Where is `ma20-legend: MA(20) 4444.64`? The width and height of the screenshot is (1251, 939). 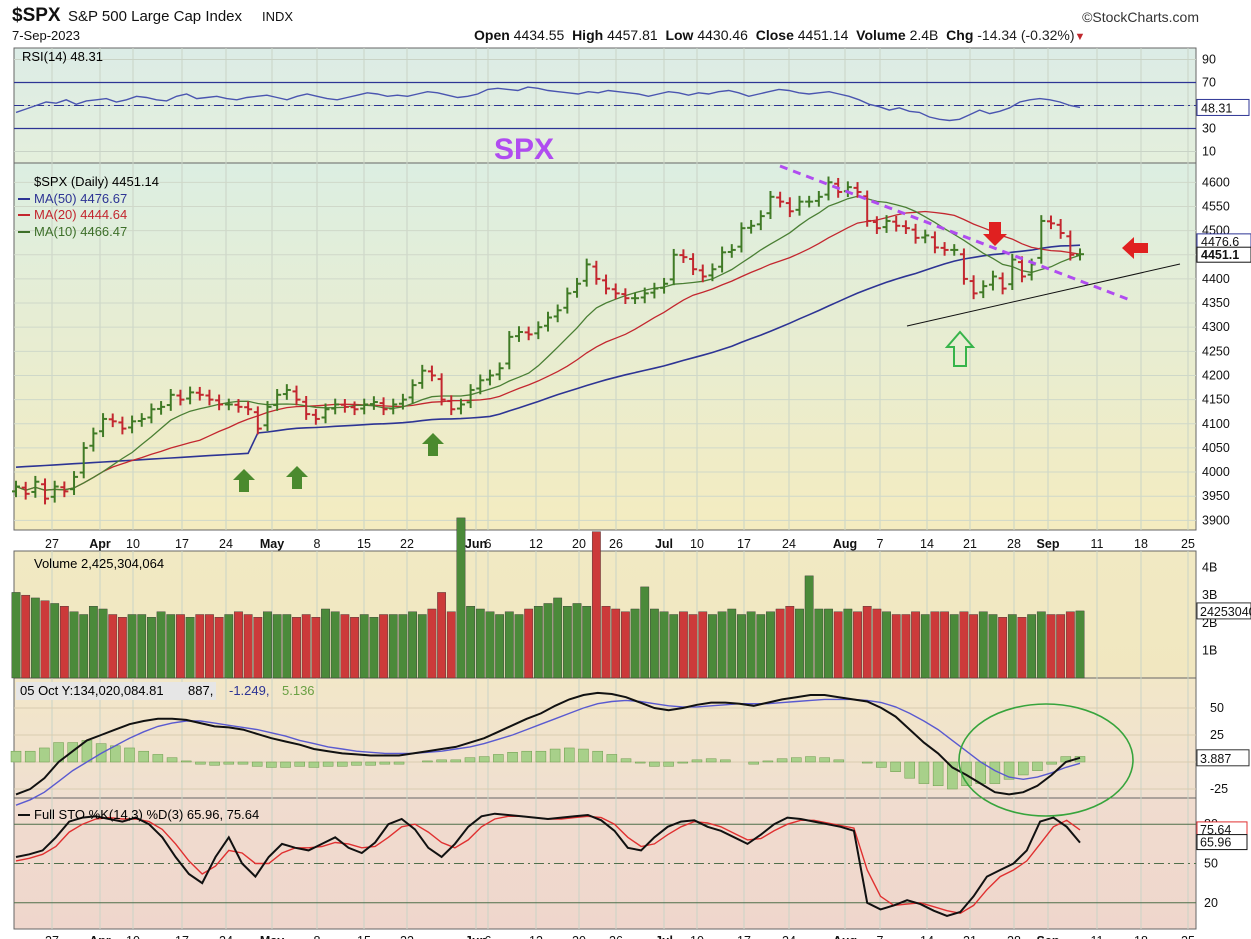 ma20-legend: MA(20) 4444.64 is located at coordinates (80, 214).